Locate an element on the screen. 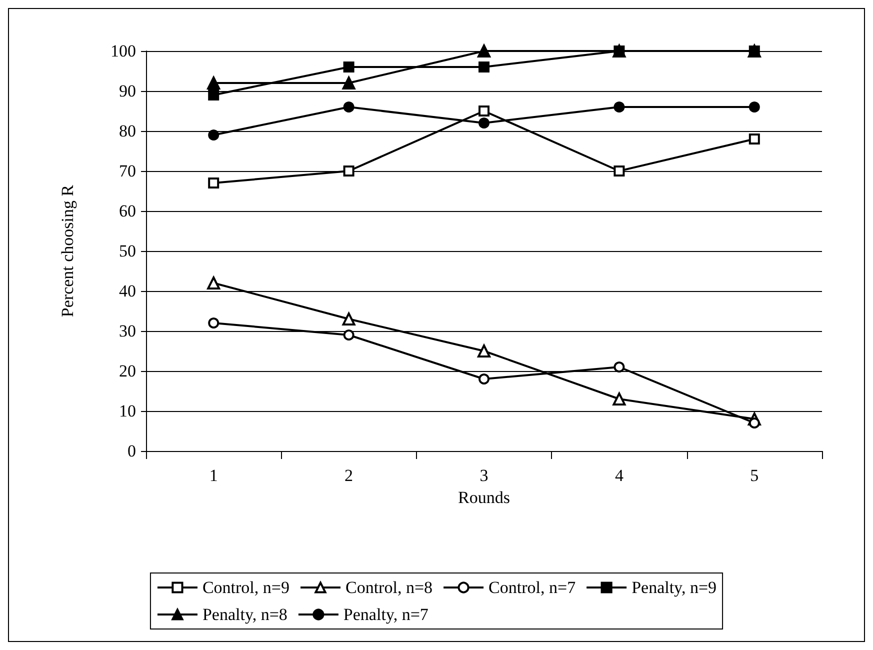 The height and width of the screenshot is (650, 873). legend-label: Control, n=8 is located at coordinates (389, 587).